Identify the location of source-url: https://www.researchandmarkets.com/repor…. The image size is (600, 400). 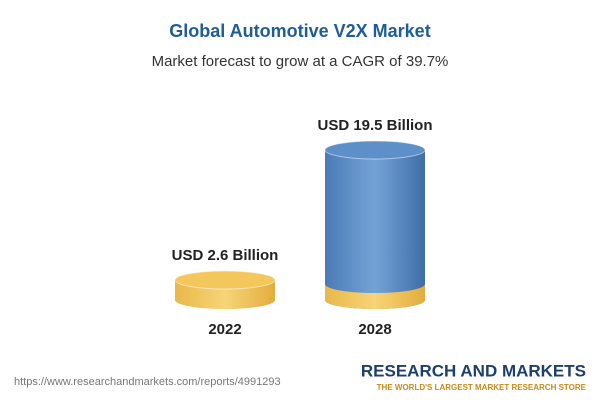
(147, 382).